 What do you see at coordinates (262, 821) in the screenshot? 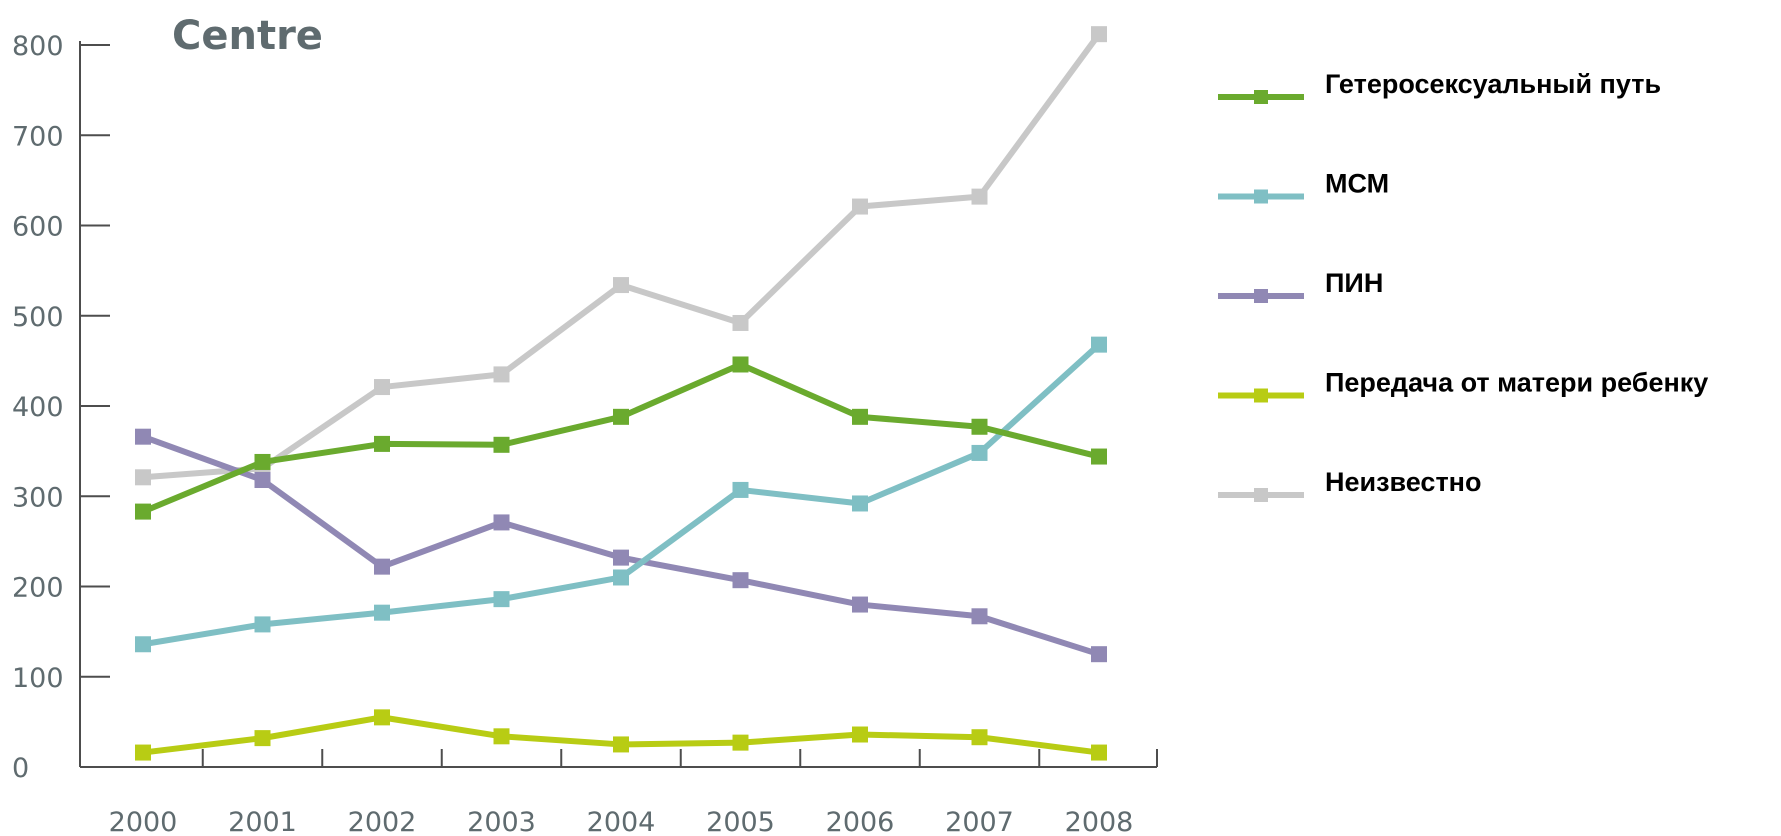
I see `x-tick-label: 2001` at bounding box center [262, 821].